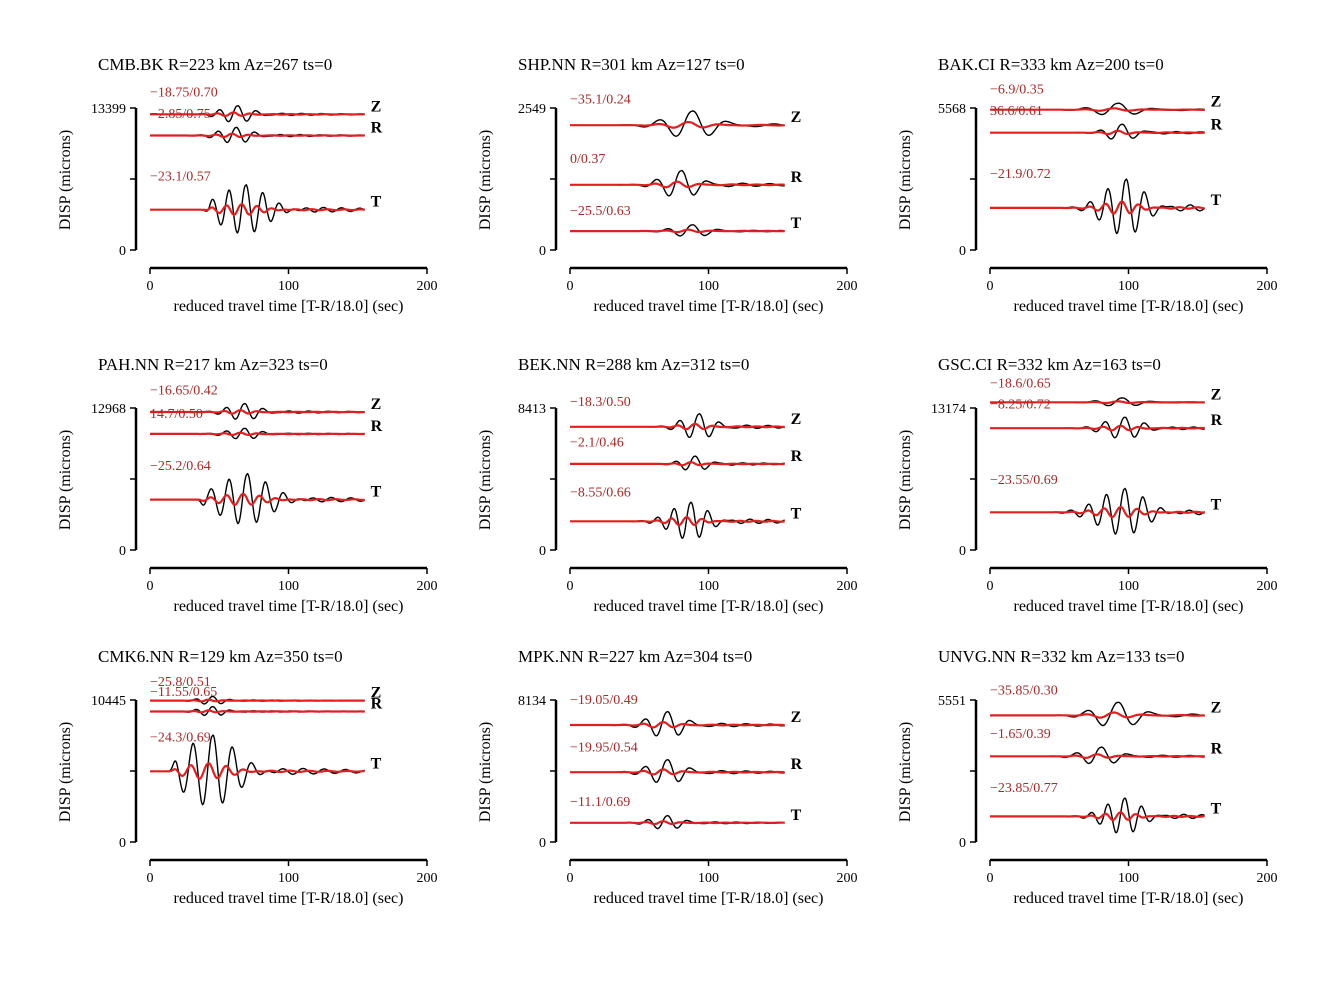 This screenshot has height=1000, width=1334. What do you see at coordinates (1024, 690) in the screenshot?
I see `shift-label: −35.85/0.30` at bounding box center [1024, 690].